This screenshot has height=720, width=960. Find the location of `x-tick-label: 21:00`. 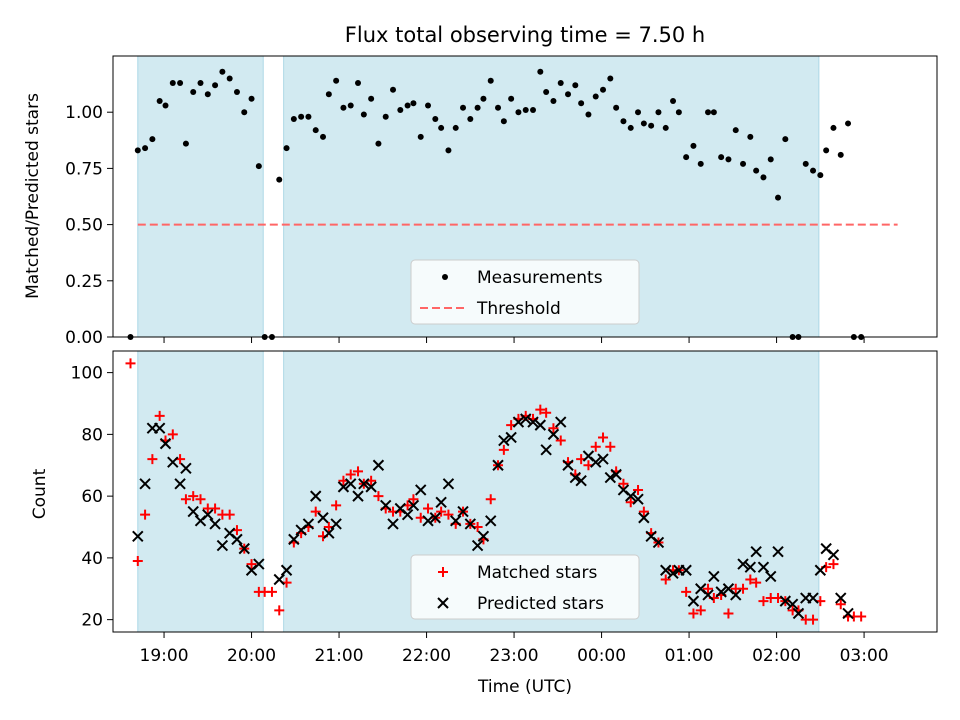

x-tick-label: 21:00 is located at coordinates (339, 656).